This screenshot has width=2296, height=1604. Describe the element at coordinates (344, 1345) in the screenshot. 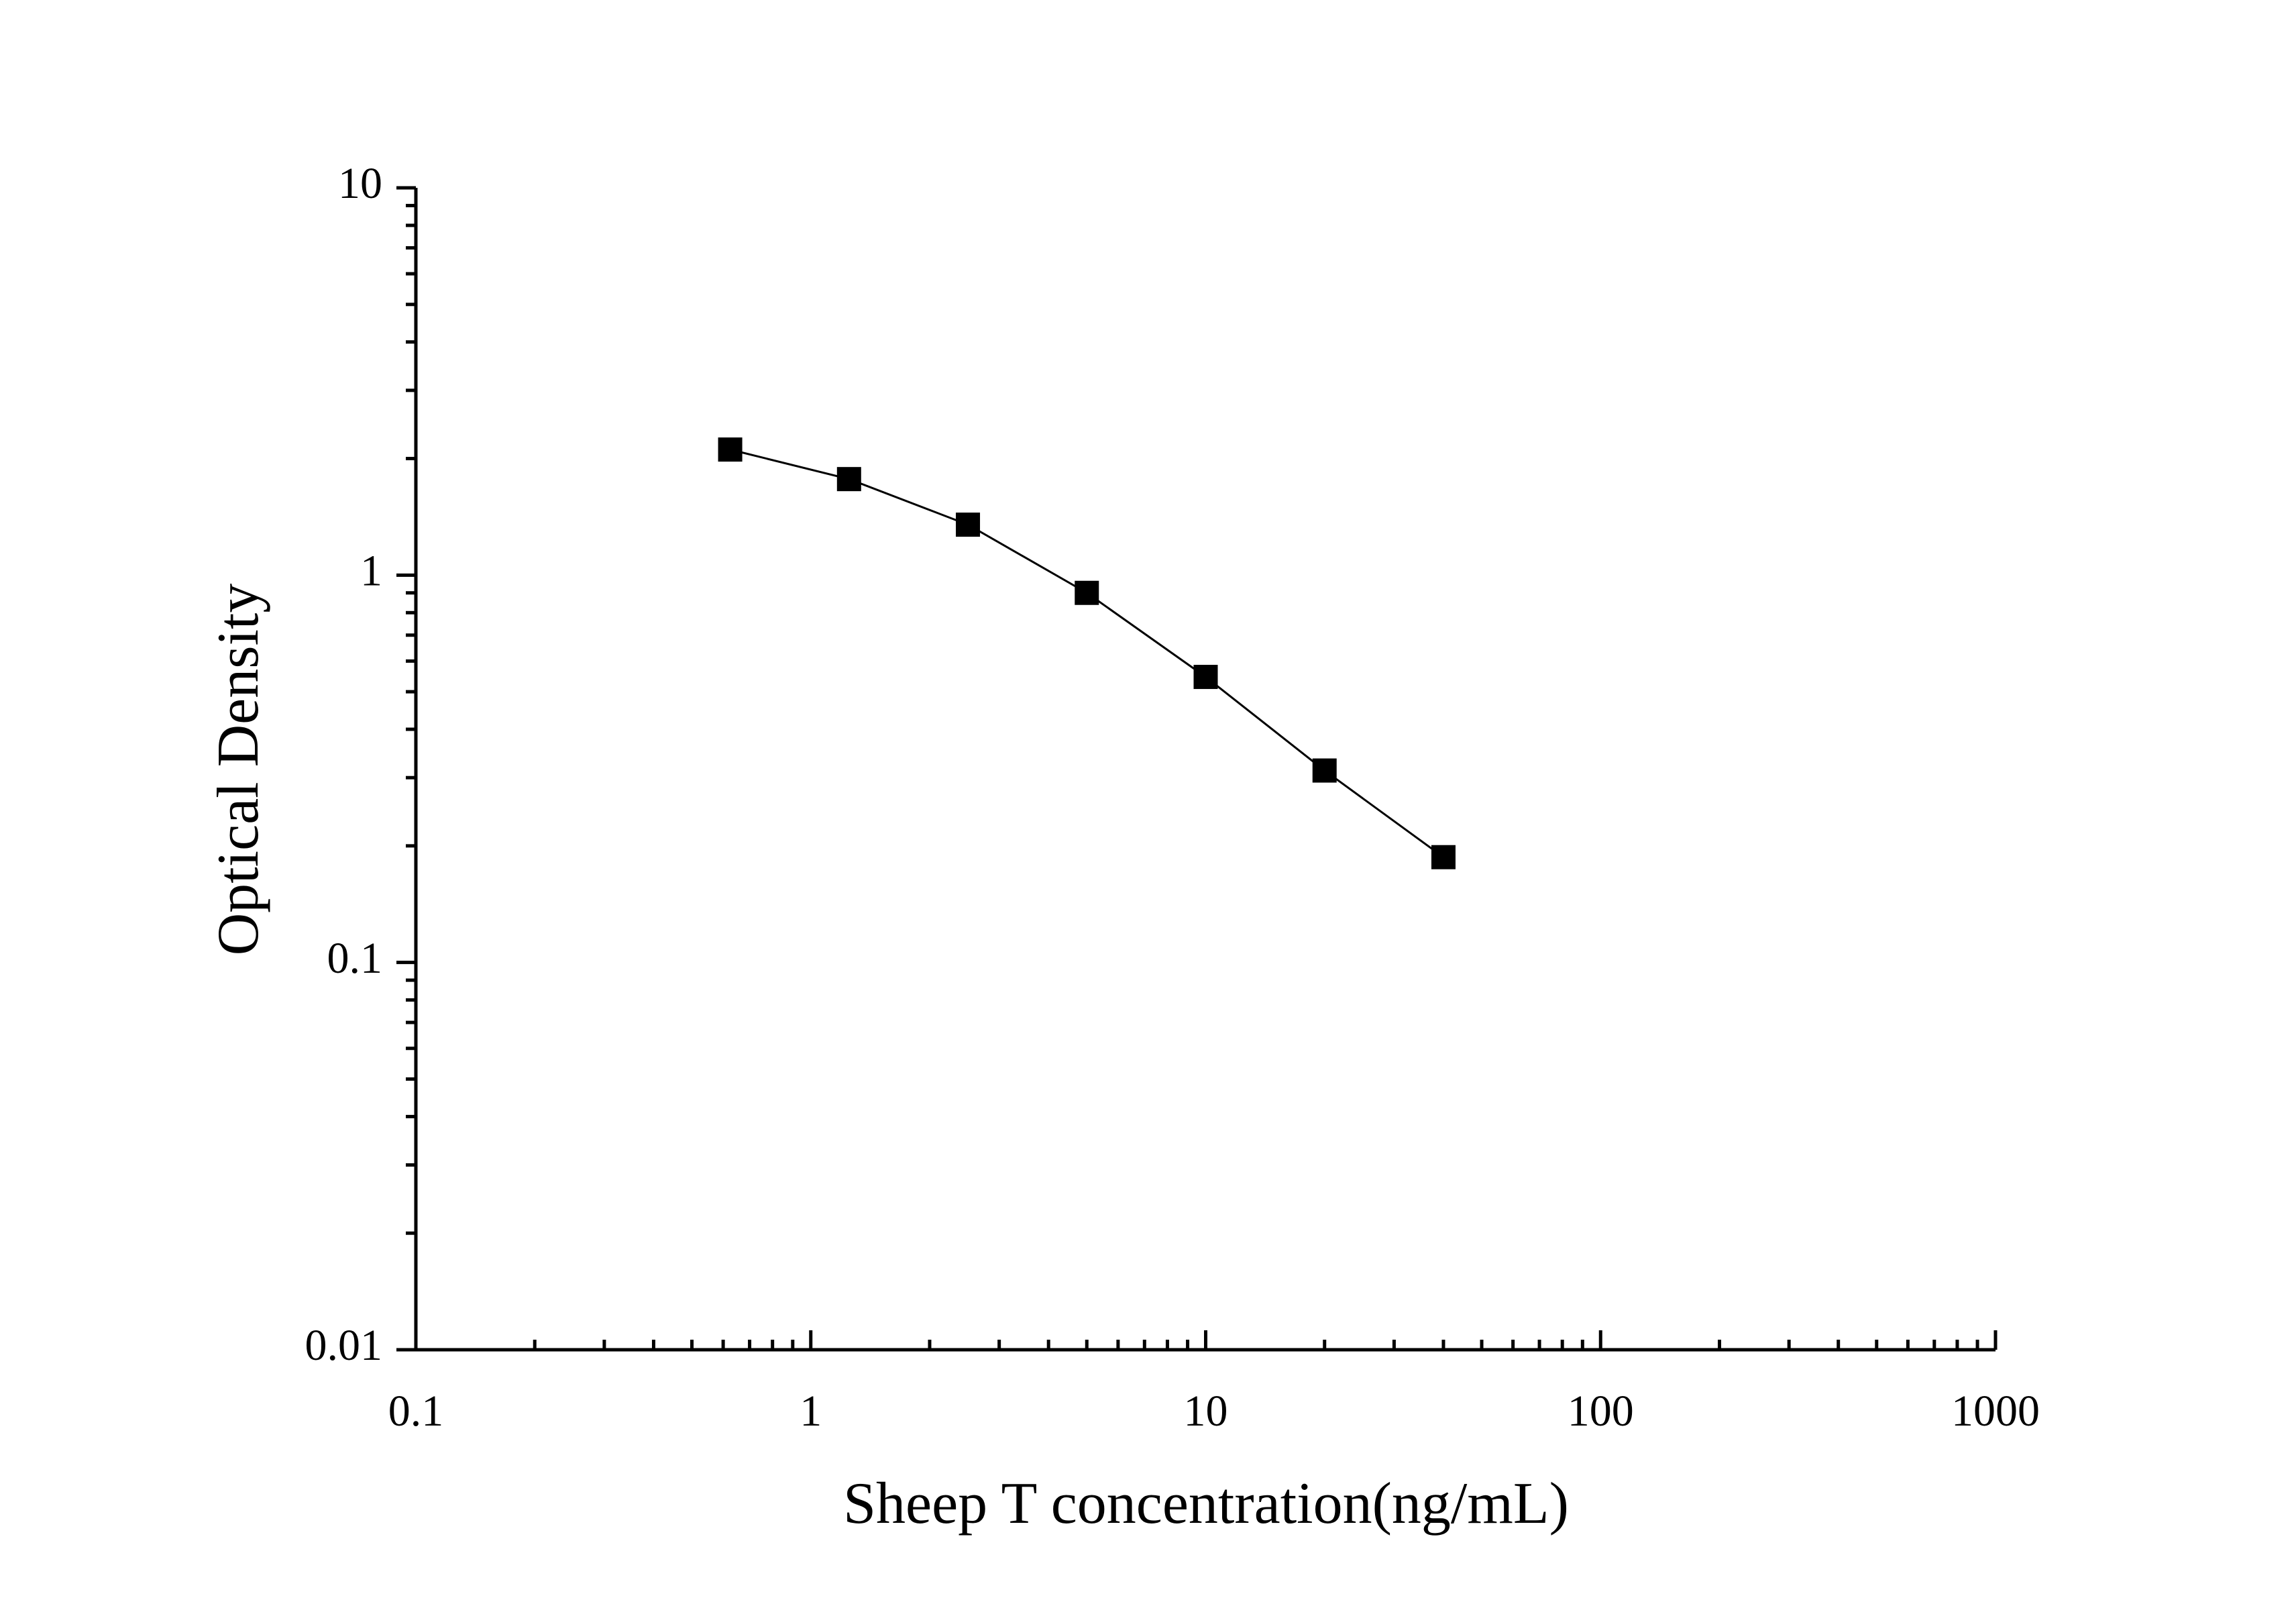

I see `y-tick-label: 0.01` at that location.